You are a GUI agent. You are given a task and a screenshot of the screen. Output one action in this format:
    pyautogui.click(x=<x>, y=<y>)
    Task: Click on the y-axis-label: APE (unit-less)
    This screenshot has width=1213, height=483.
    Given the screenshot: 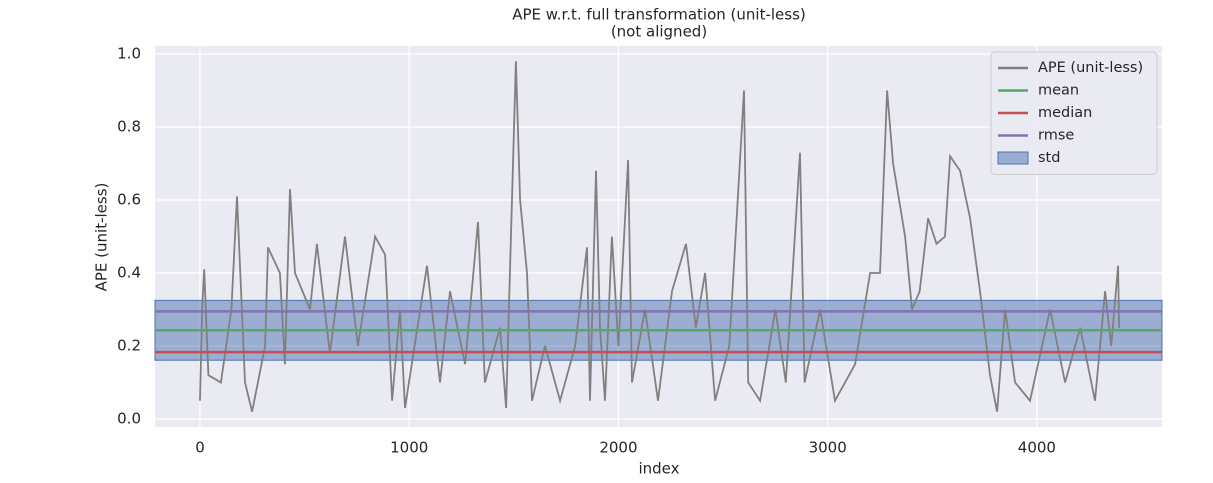 What is the action you would take?
    pyautogui.click(x=102, y=237)
    